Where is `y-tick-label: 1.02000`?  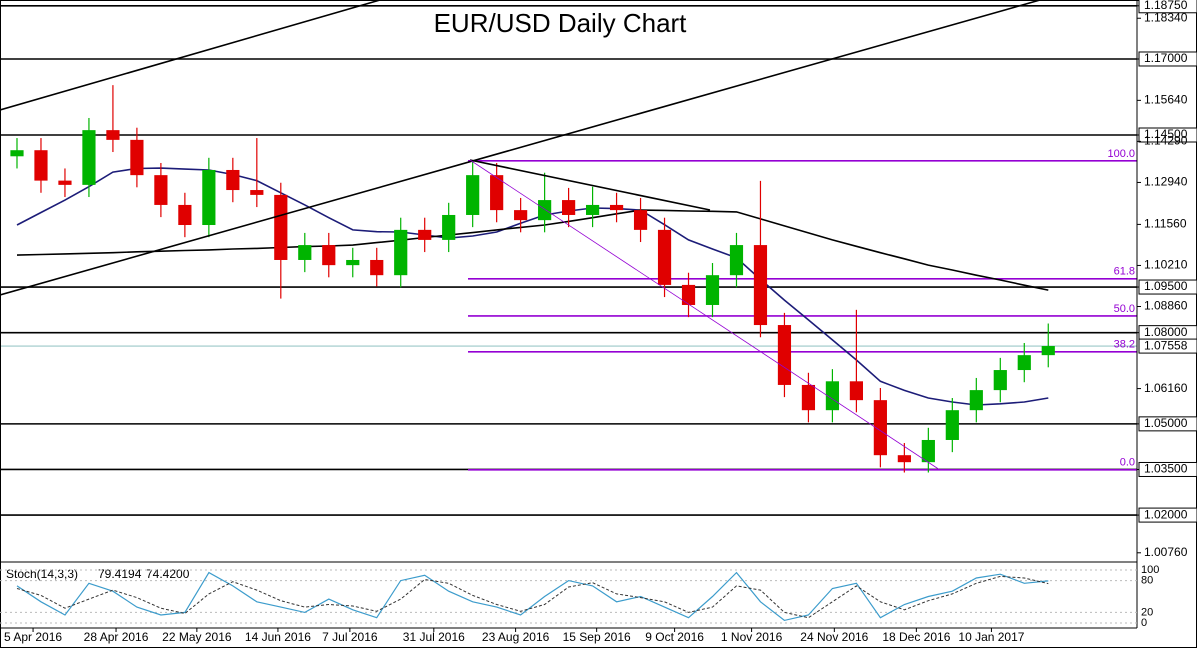
y-tick-label: 1.02000 is located at coordinates (1166, 514).